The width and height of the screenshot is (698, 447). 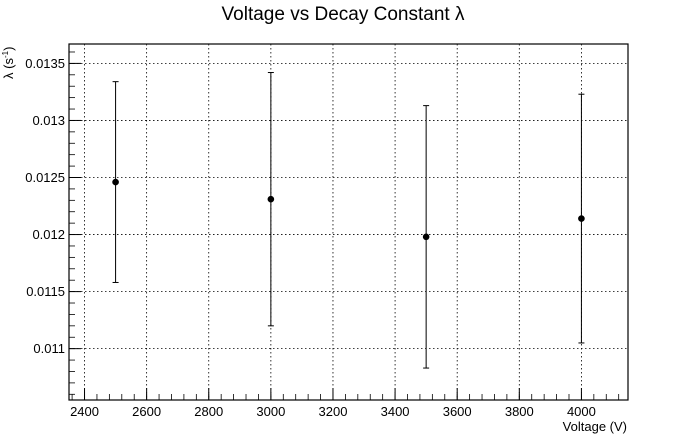 What do you see at coordinates (84, 411) in the screenshot?
I see `x-tick-label: 2400` at bounding box center [84, 411].